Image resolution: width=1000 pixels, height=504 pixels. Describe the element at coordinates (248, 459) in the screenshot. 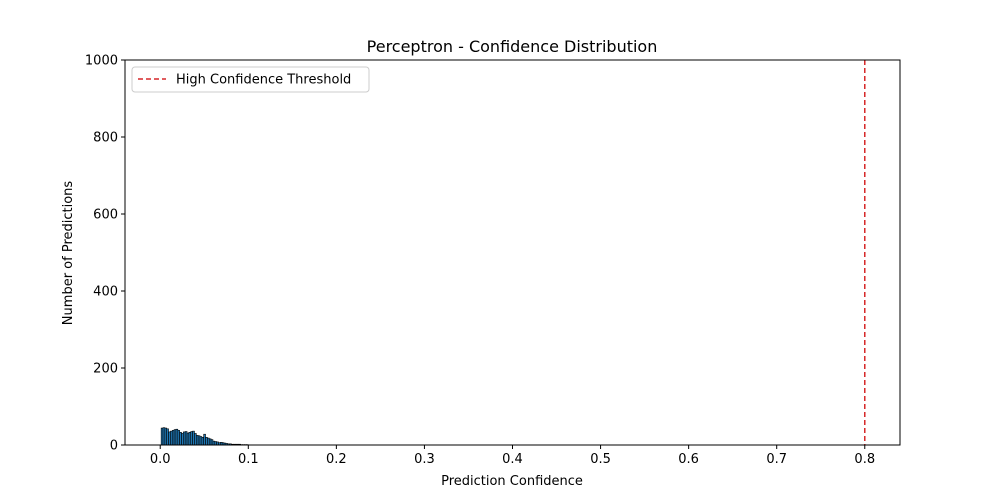

I see `x-tick-label: 0.1` at that location.